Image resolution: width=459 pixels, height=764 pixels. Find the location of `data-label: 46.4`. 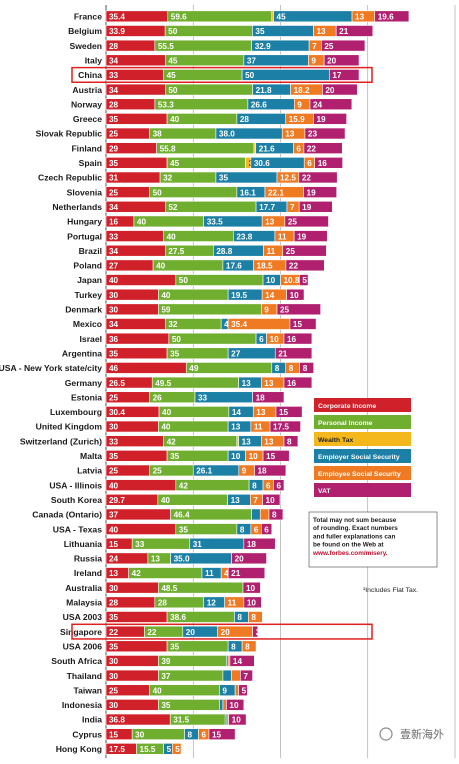

data-label: 46.4 is located at coordinates (182, 515).